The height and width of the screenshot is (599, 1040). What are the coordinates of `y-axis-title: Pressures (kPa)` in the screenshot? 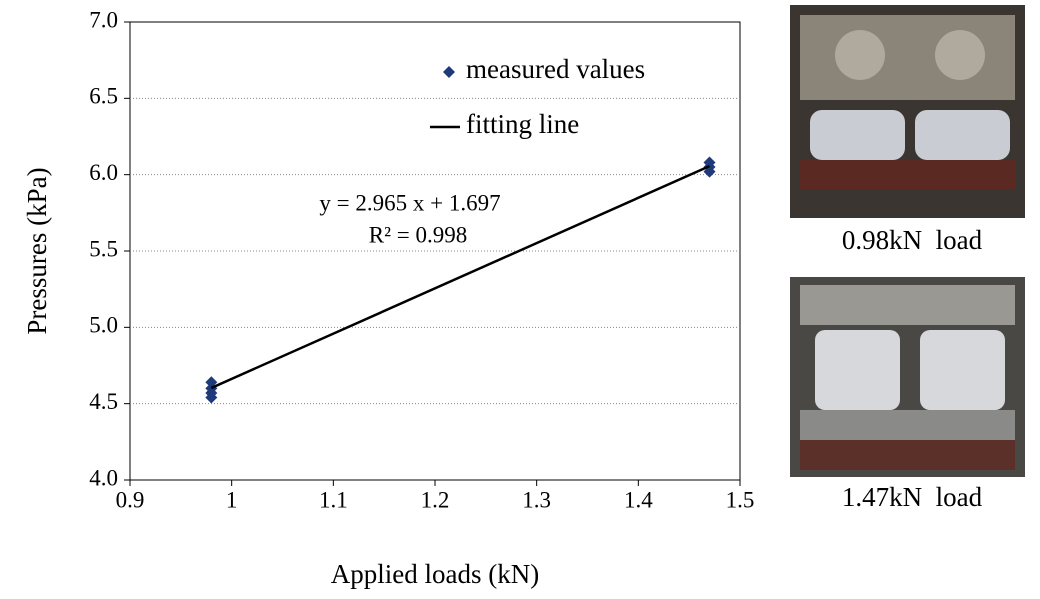 It's located at (37, 250).